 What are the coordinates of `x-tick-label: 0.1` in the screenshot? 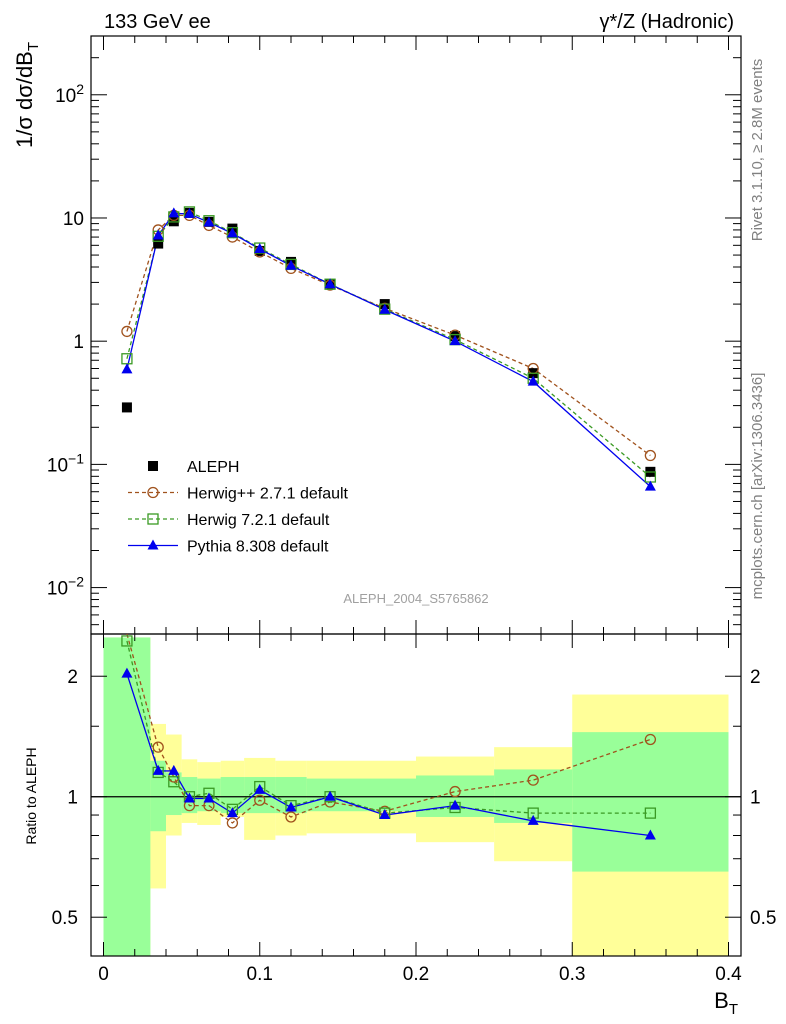 It's located at (260, 974).